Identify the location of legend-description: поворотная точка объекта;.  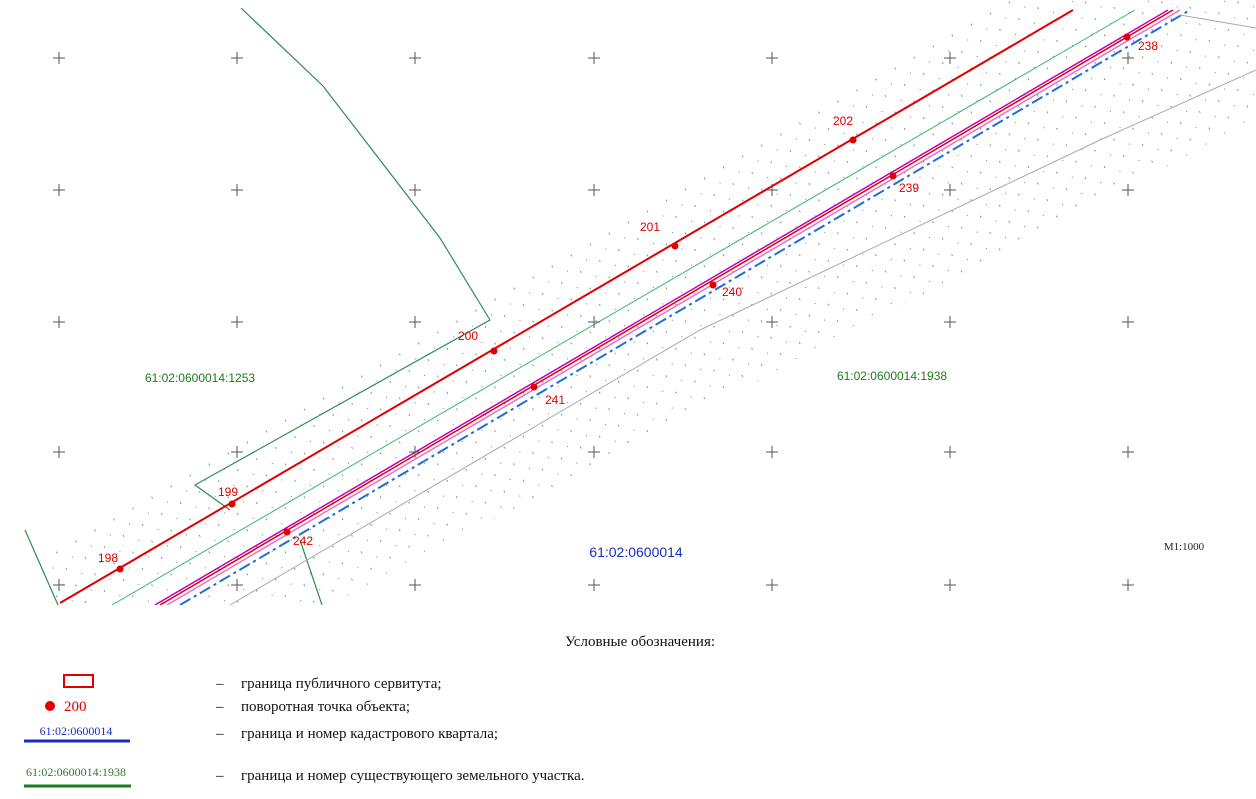
(325, 707).